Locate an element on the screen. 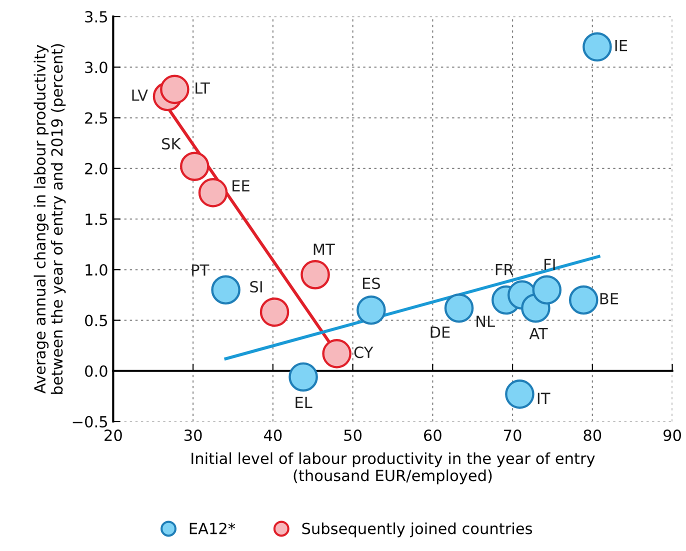  y-tick-label: 3.0 is located at coordinates (96, 68).